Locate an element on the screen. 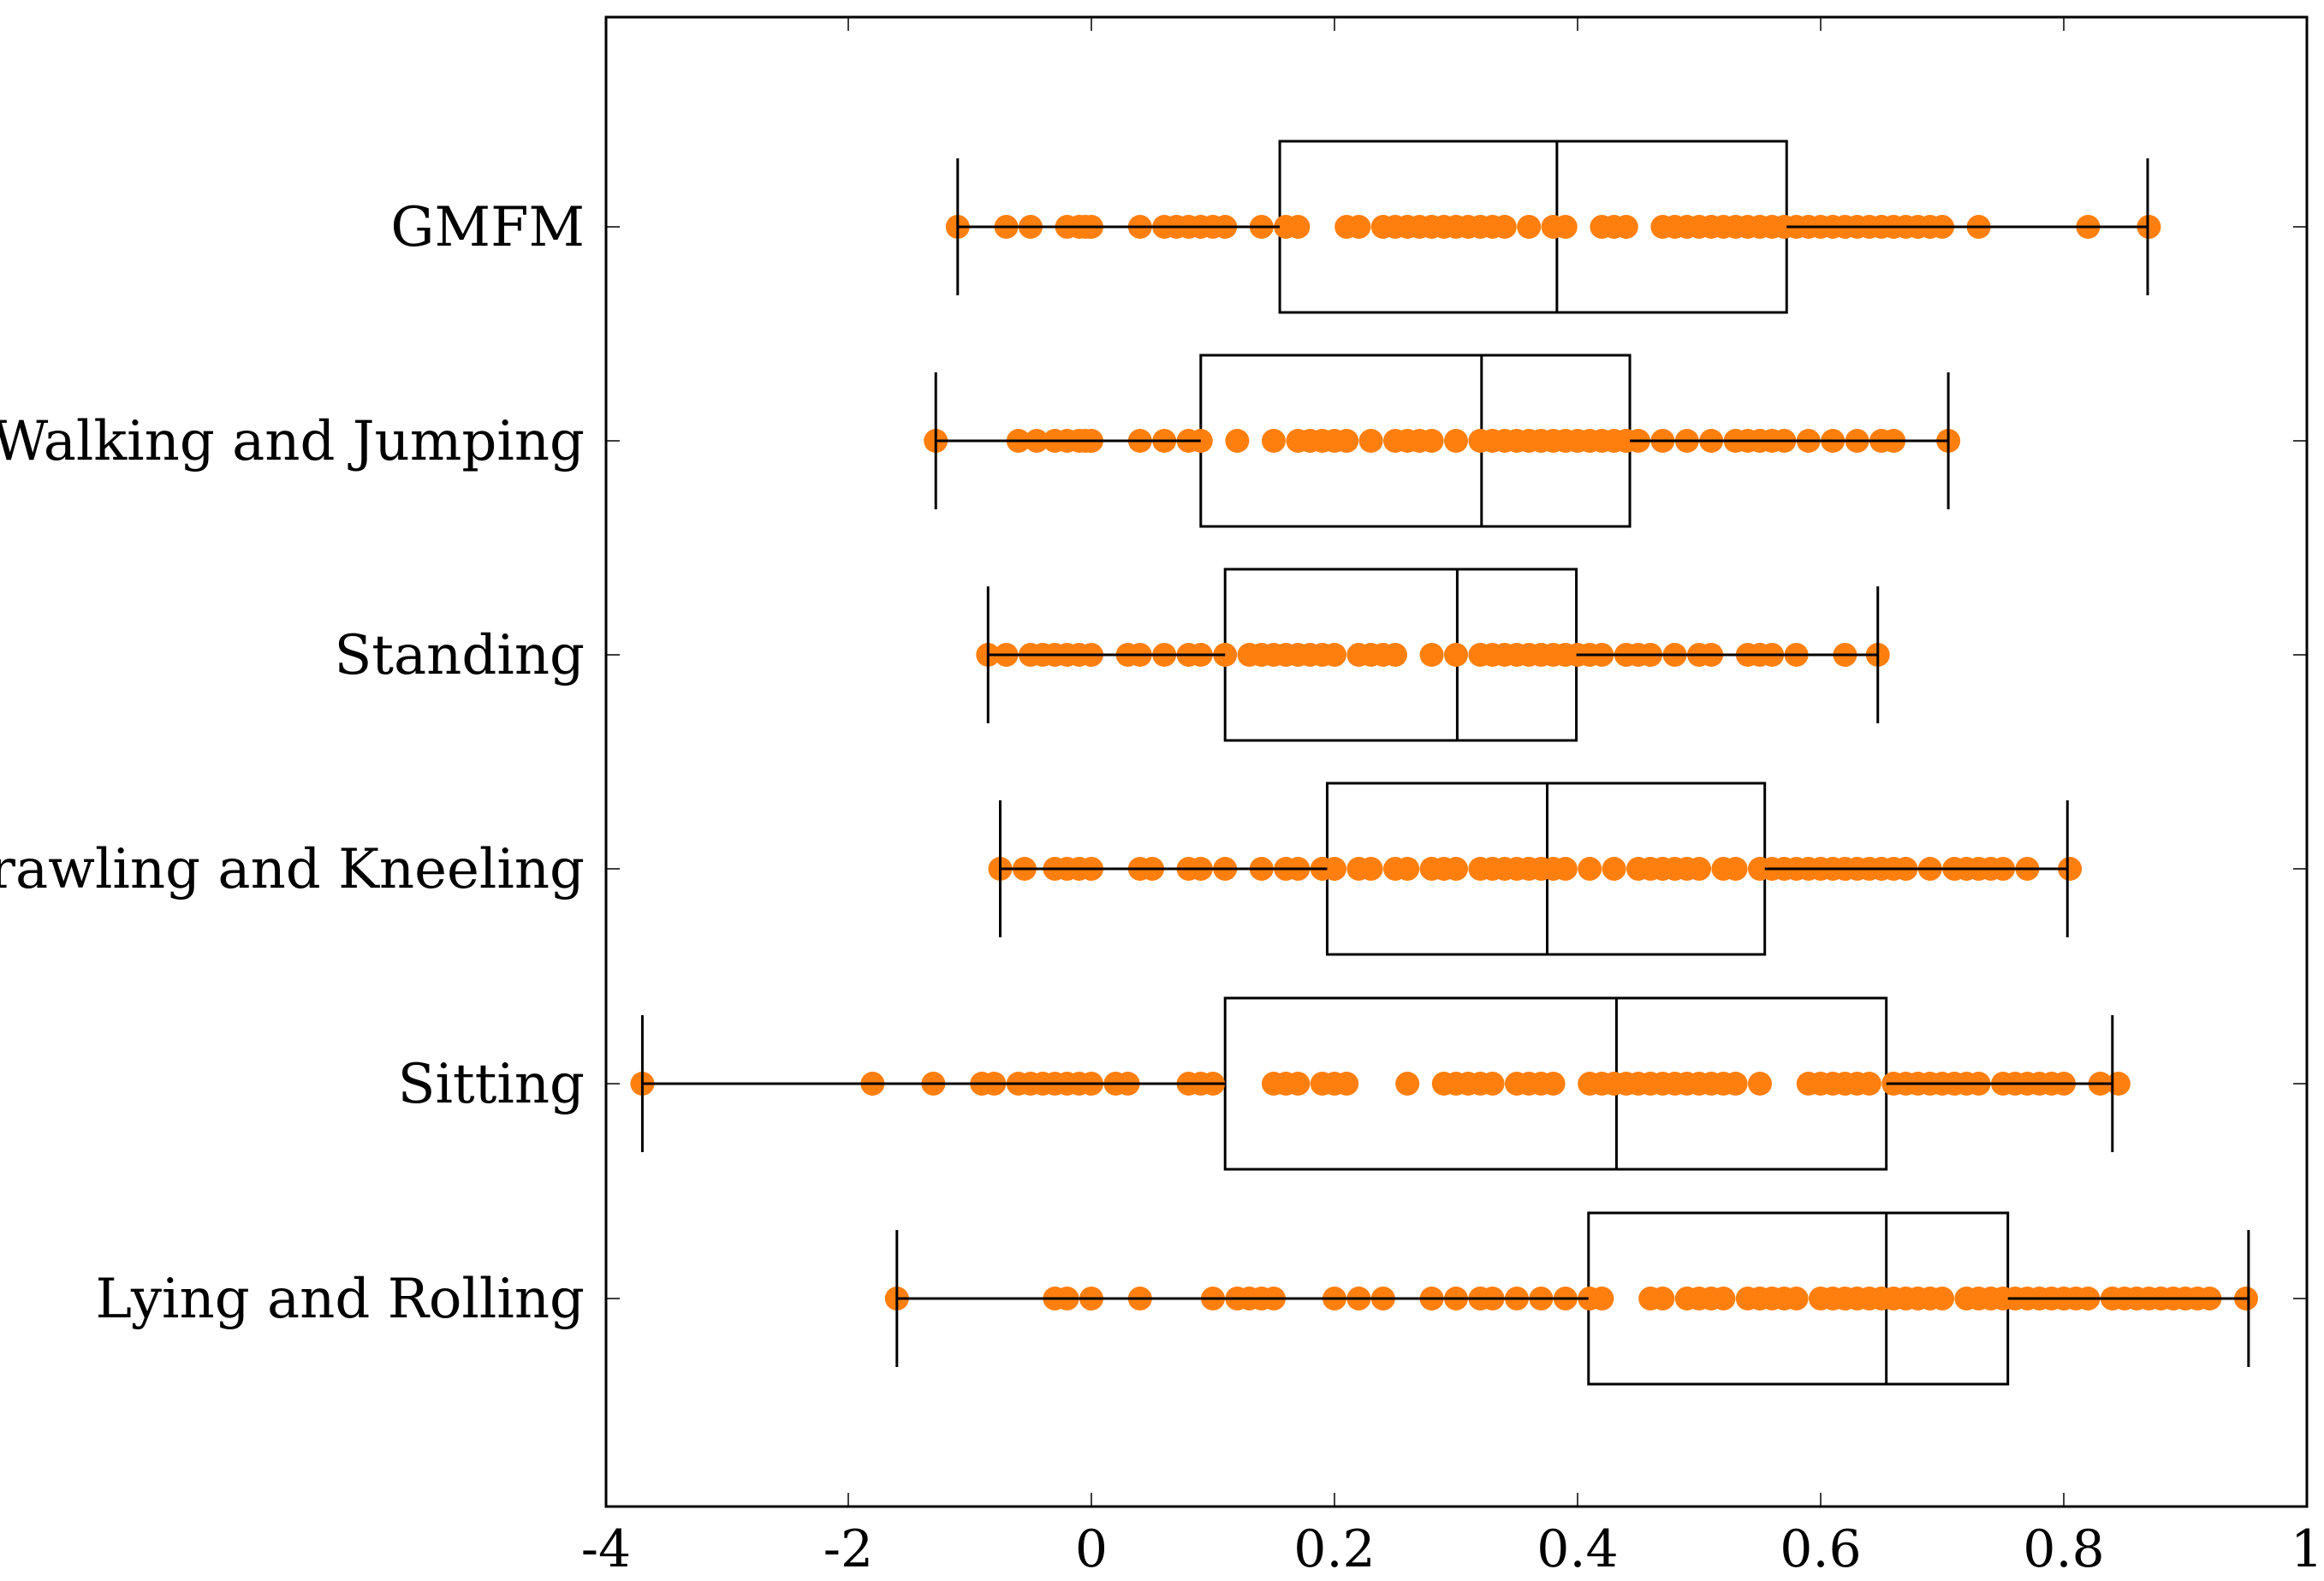 The height and width of the screenshot is (1581, 2324). x-axis-labels: -4 -2 0 0.2 0.4 0.6 0.8 1 is located at coordinates (1452, 1549).